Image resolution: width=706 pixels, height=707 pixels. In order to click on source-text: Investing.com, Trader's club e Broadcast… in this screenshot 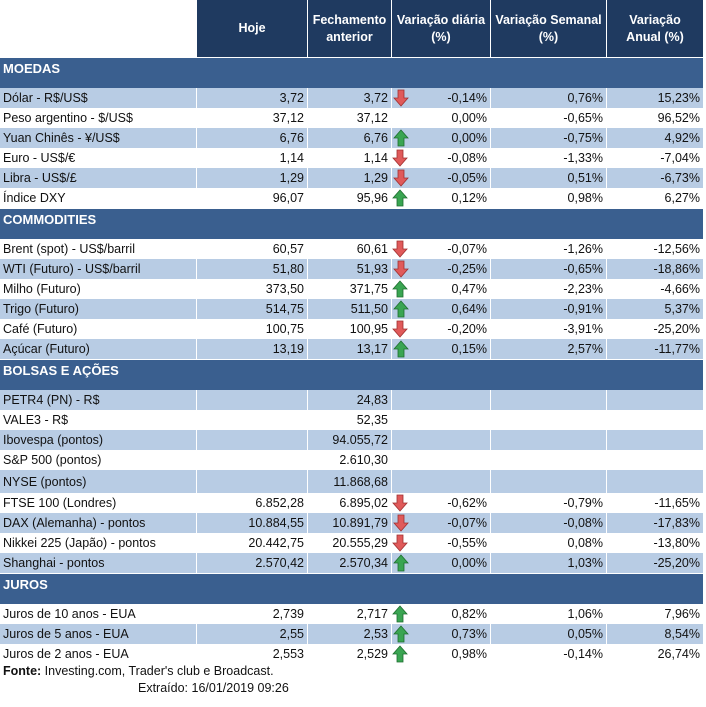, I will do `click(157, 671)`.